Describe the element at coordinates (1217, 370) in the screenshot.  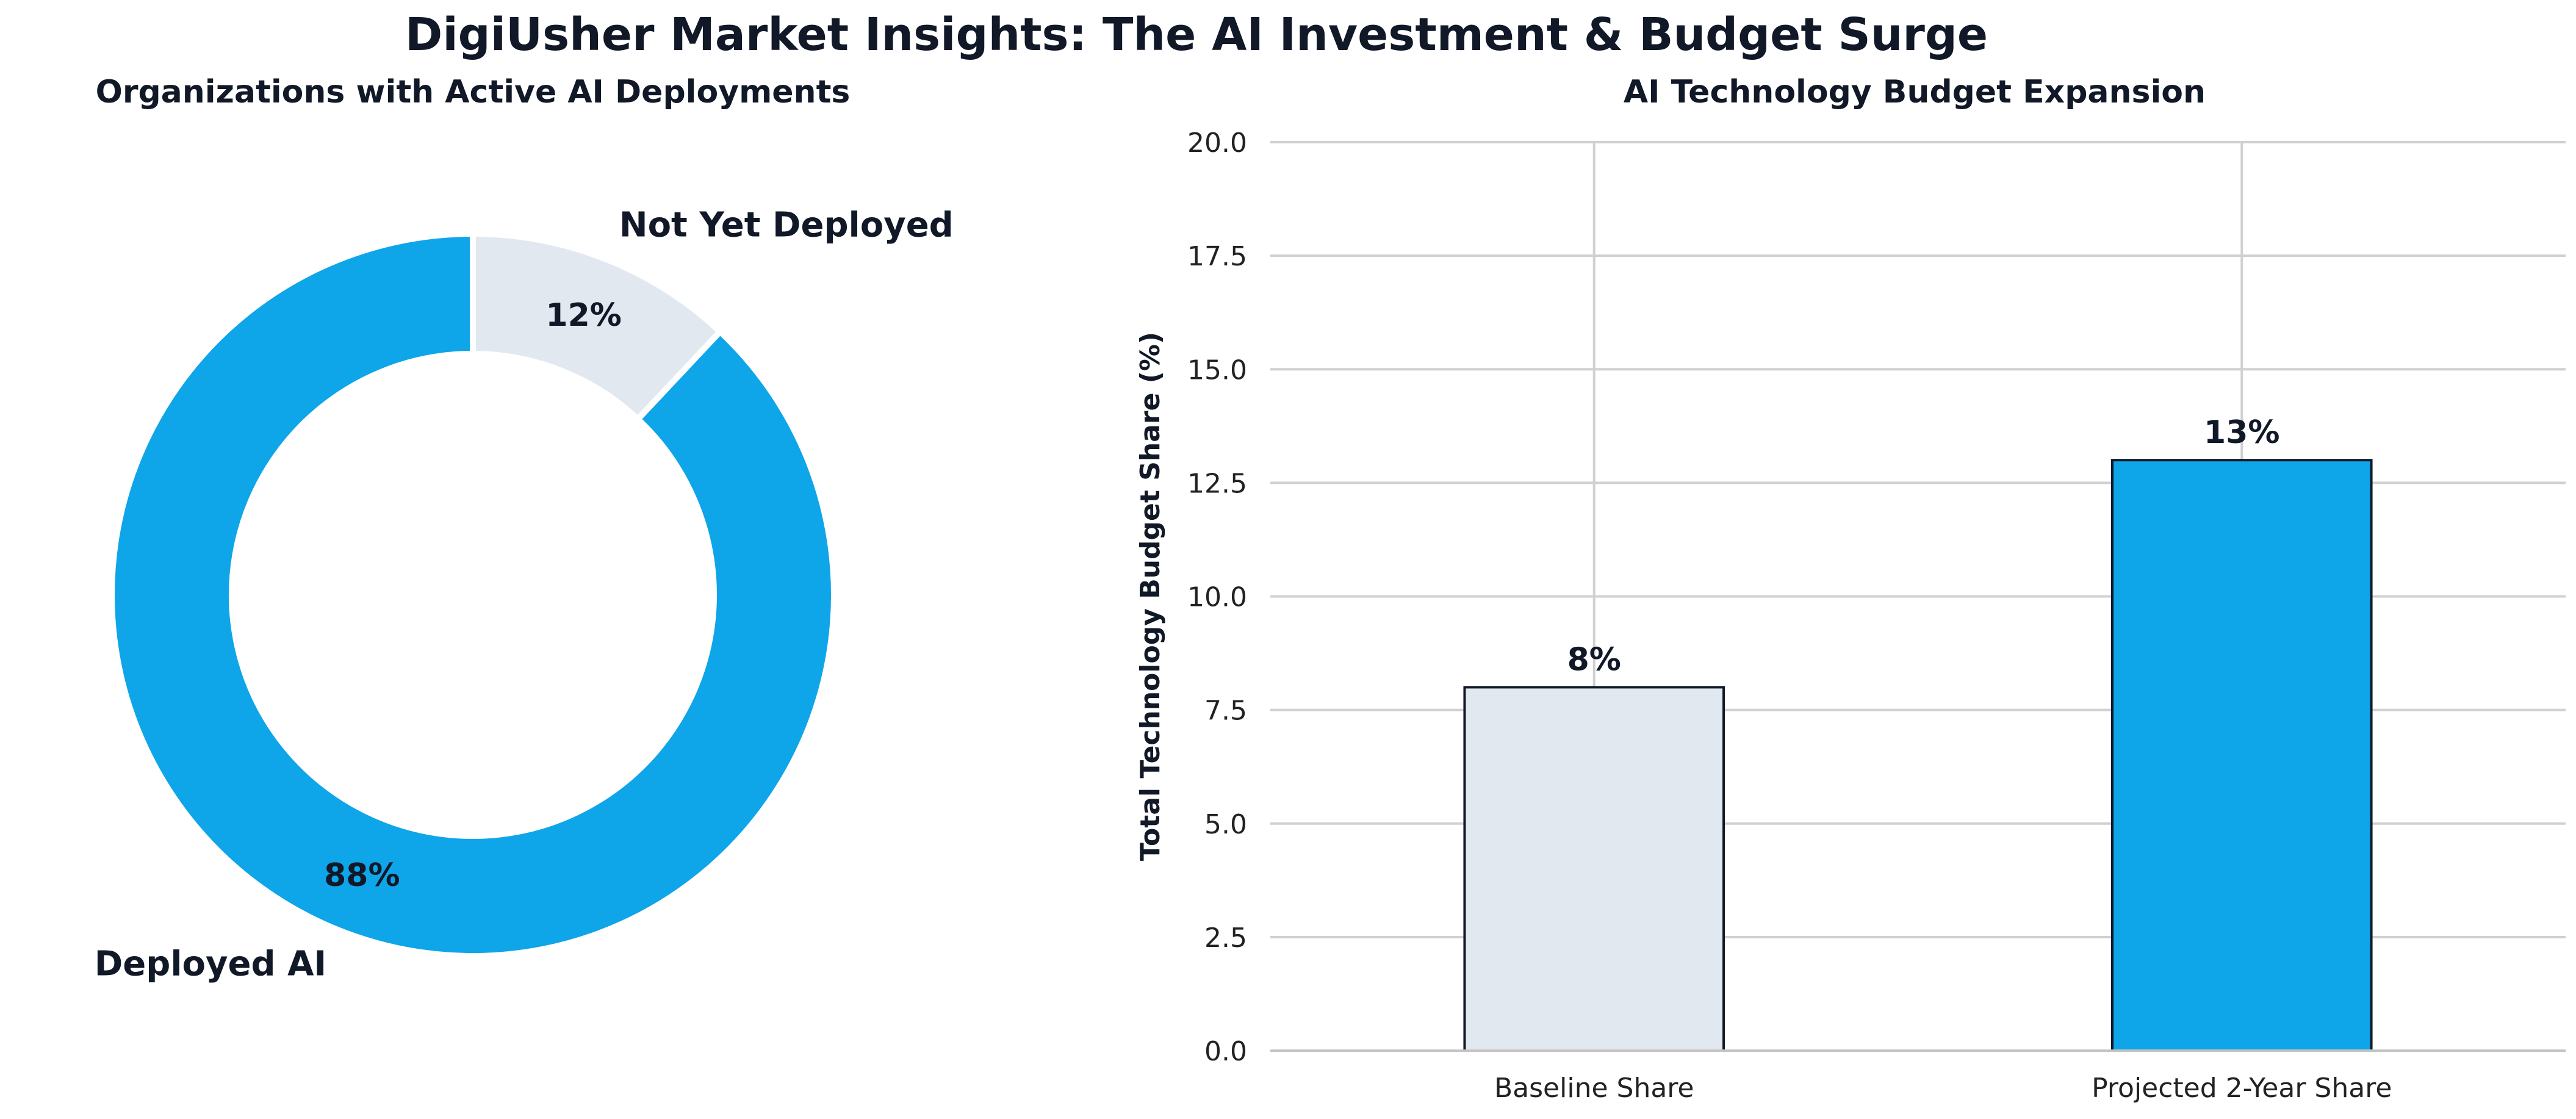
I see `bar-y-tick-label: 15.0` at that location.